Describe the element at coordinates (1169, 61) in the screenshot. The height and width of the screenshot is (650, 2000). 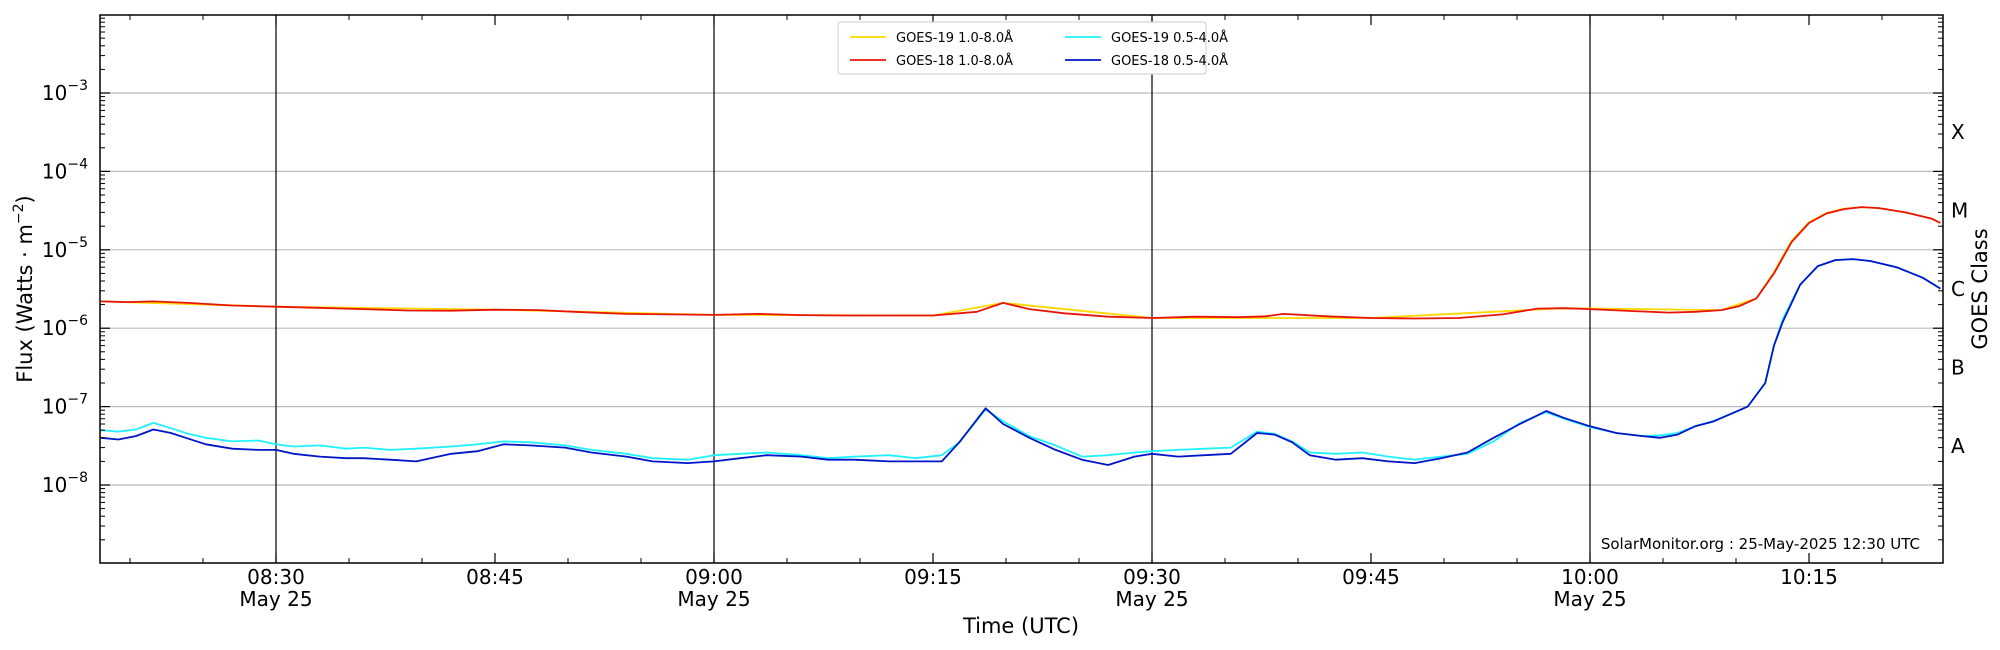
I see `legend-label: GOES-18 0.5-4.0Å` at that location.